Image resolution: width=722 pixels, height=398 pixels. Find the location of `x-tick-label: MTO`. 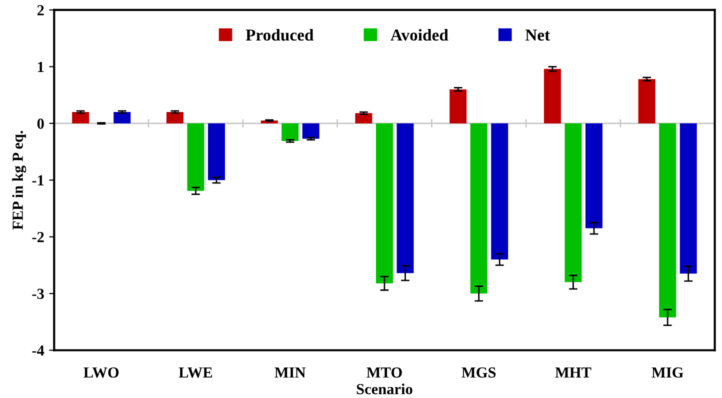

x-tick-label: MTO is located at coordinates (384, 372).